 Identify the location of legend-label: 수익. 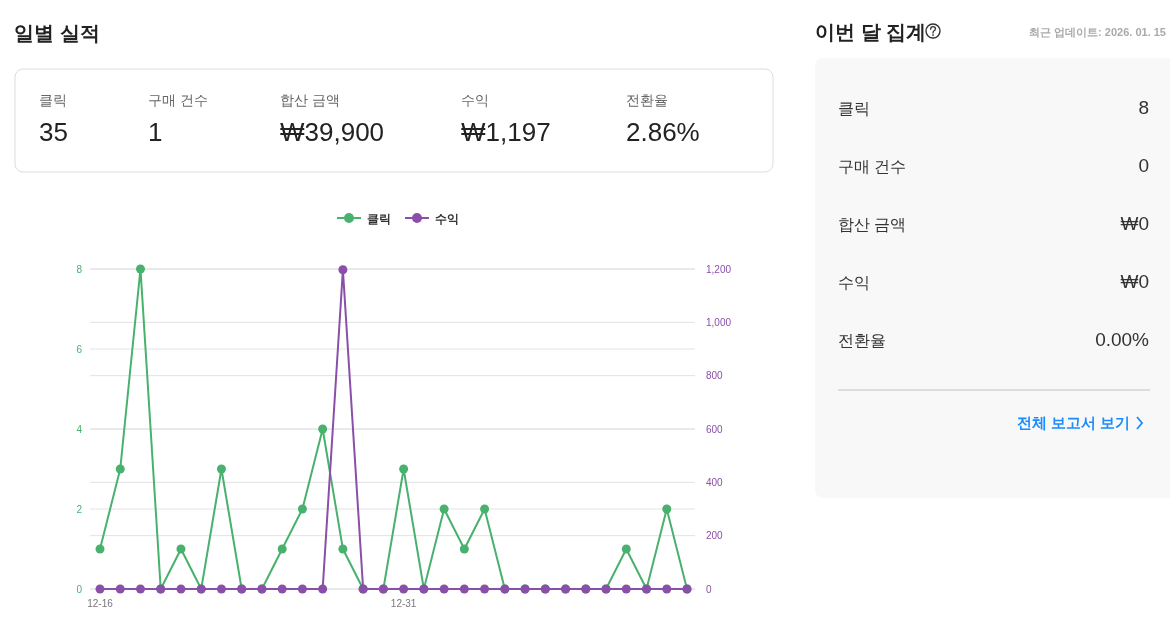
(447, 218).